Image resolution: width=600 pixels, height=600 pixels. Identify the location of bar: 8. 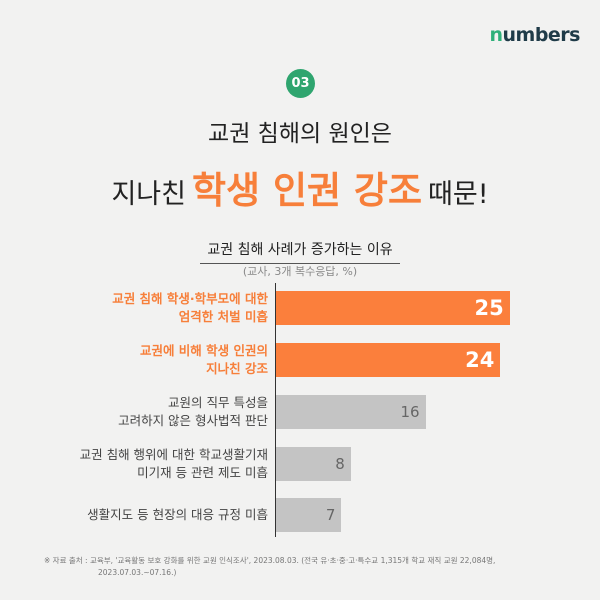
(313, 464).